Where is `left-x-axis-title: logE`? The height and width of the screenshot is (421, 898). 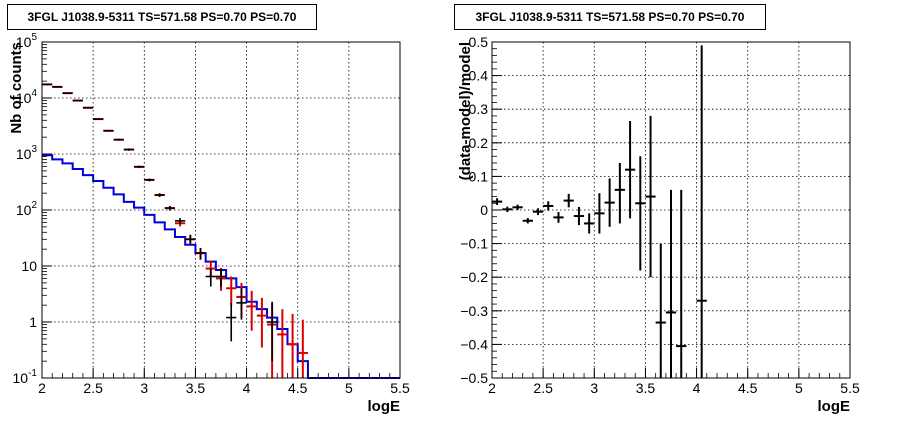
left-x-axis-title: logE is located at coordinates (384, 406).